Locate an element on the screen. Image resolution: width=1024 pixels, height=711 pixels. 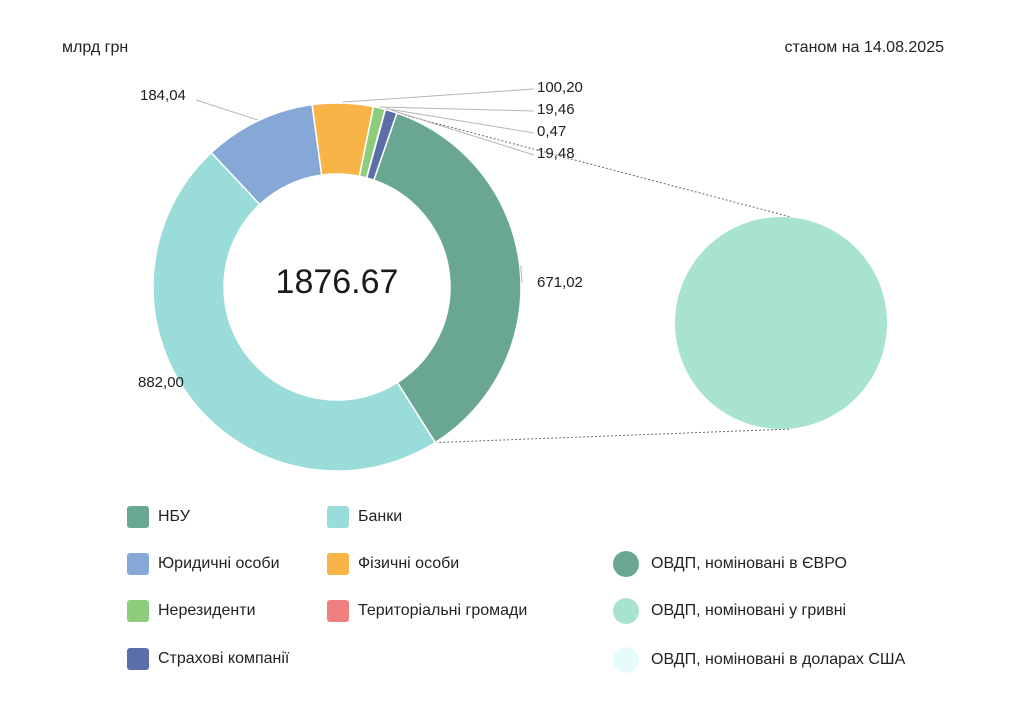
legend-item: Нерезиденти is located at coordinates (191, 611).